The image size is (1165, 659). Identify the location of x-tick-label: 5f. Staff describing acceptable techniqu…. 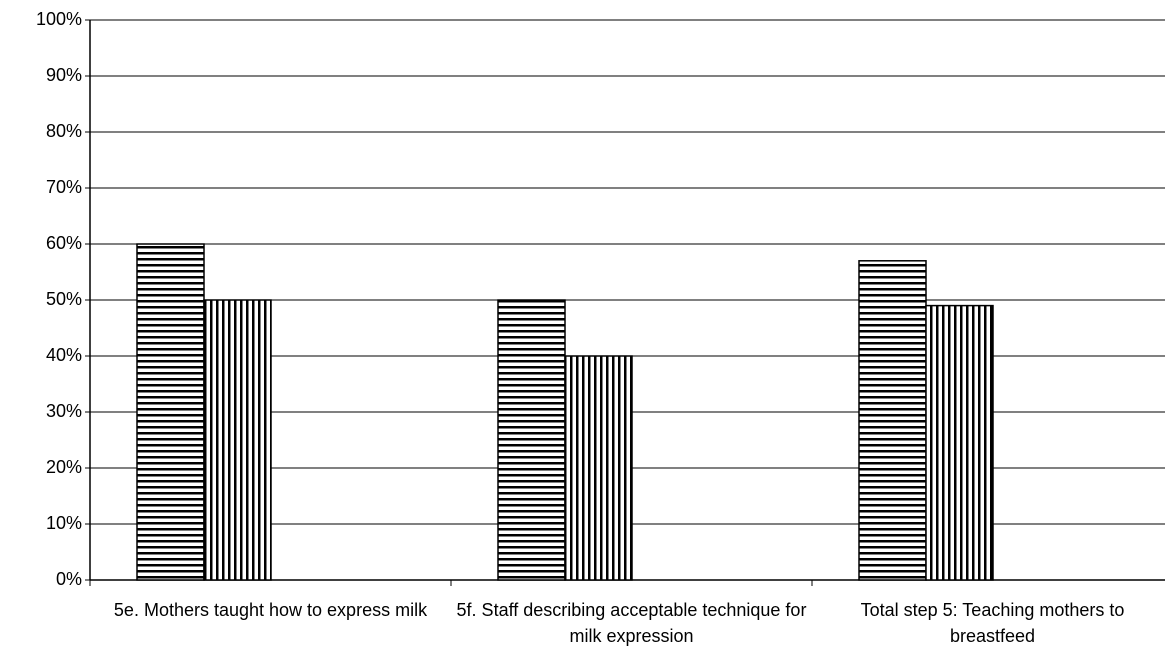
(631, 623).